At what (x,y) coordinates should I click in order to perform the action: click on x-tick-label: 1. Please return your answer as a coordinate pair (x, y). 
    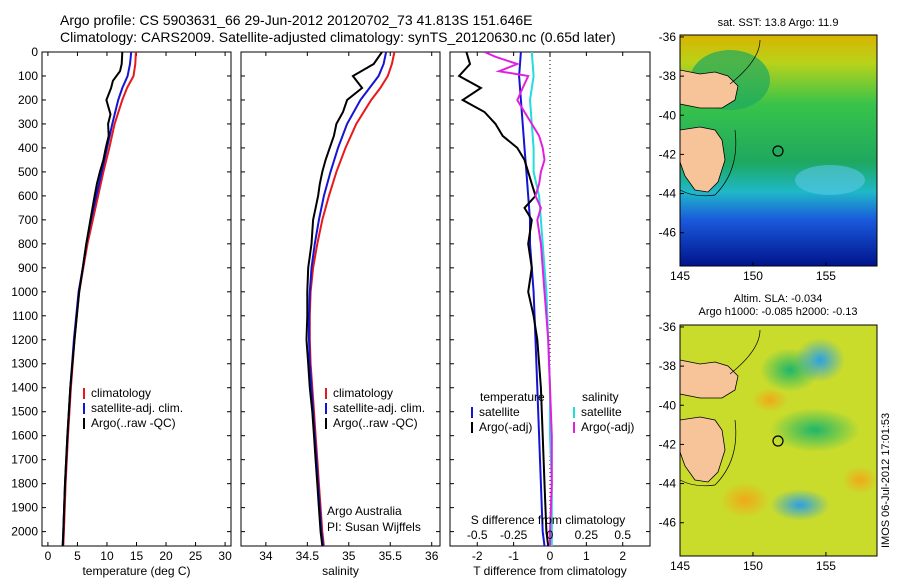
    Looking at the image, I should click on (586, 556).